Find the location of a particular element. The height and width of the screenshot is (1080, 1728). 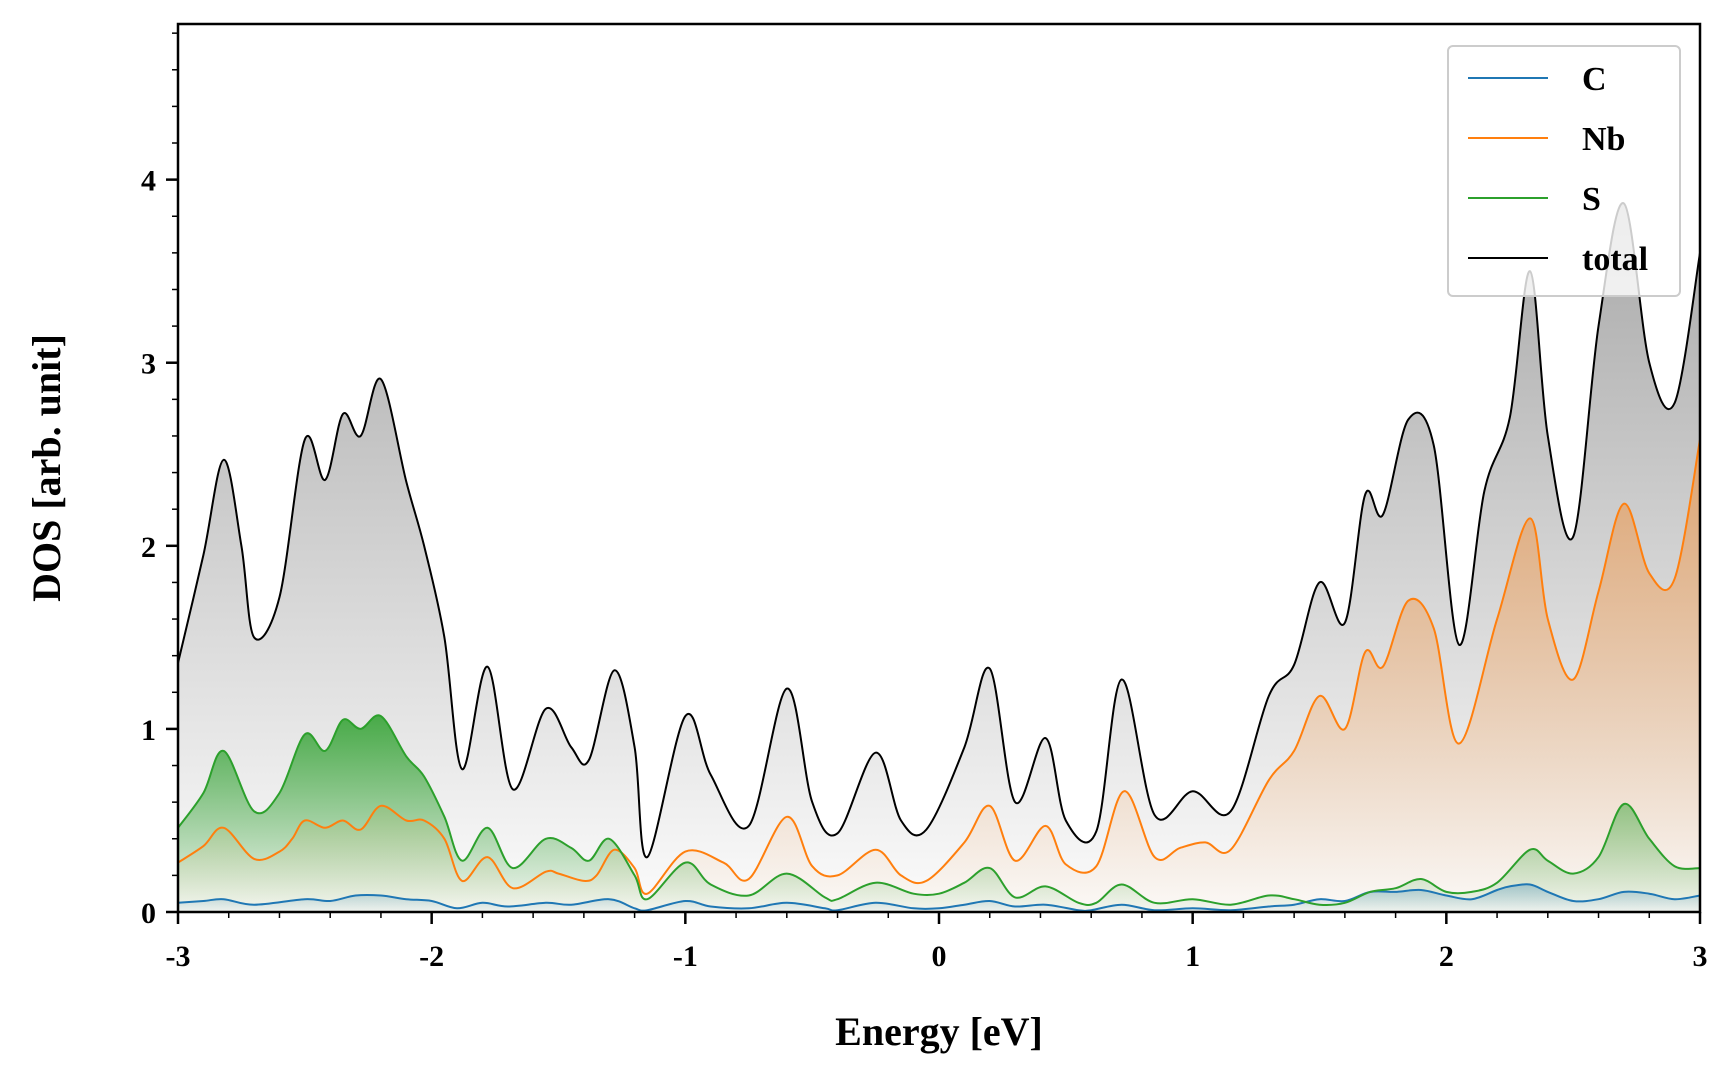

x-tick-label: 3 is located at coordinates (1700, 956).